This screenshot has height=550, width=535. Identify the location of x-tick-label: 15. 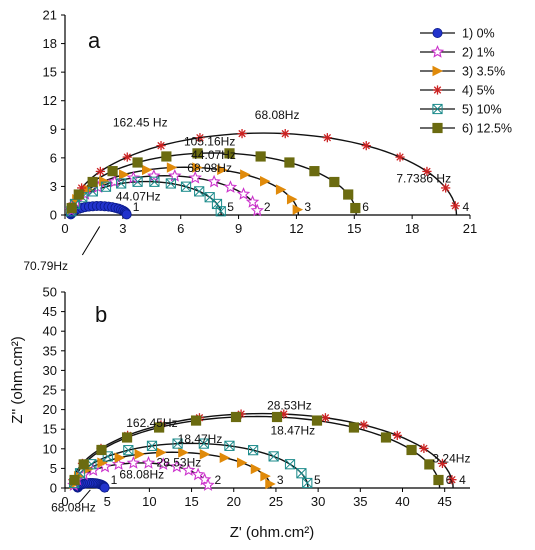
(354, 228).